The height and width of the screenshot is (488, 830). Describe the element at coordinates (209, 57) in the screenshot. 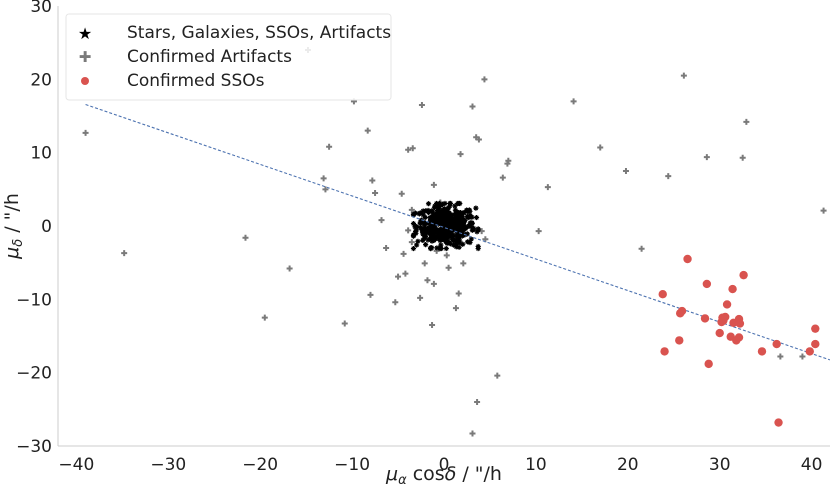

I see `legend-label-artifacts: Confirmed Artifacts` at that location.